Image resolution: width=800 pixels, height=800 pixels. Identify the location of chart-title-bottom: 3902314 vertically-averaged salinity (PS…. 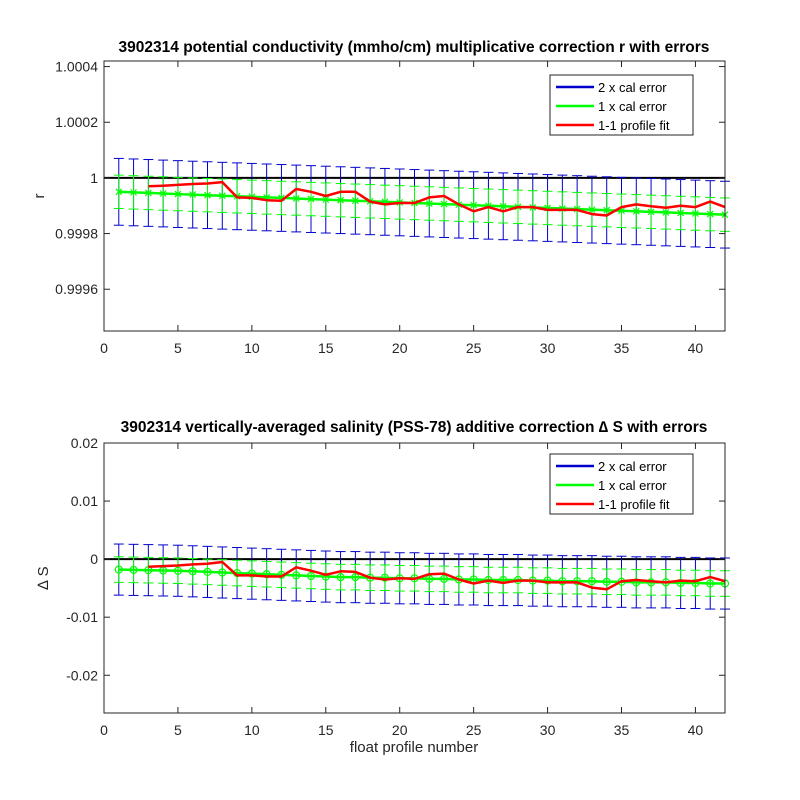
(414, 427).